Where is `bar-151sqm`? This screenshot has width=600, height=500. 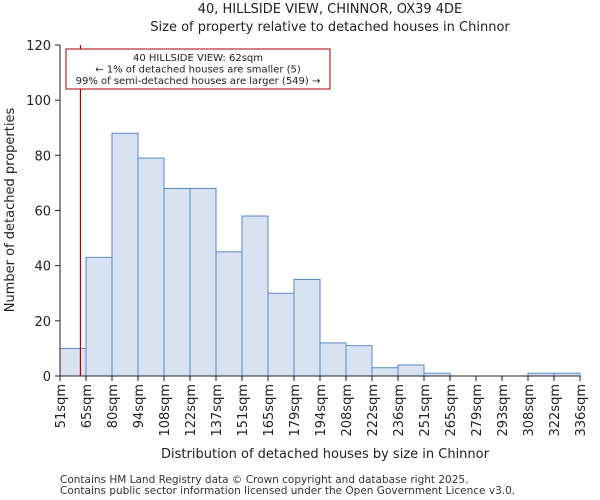 bar-151sqm is located at coordinates (255, 296).